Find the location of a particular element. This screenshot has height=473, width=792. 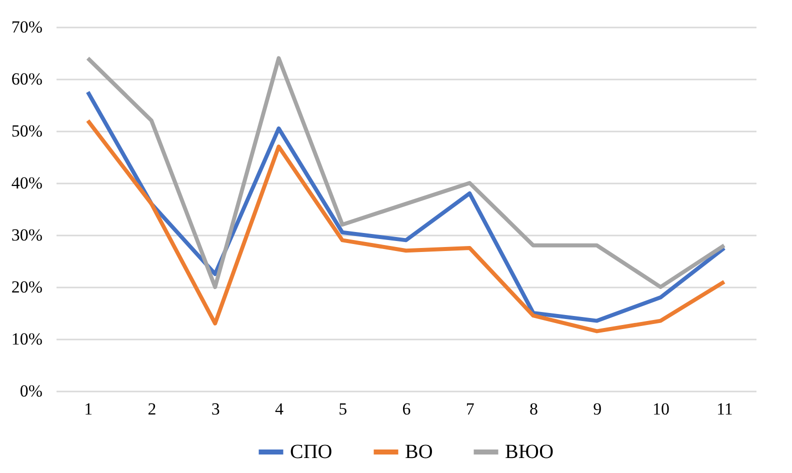

x-tick-label: 1 is located at coordinates (88, 409).